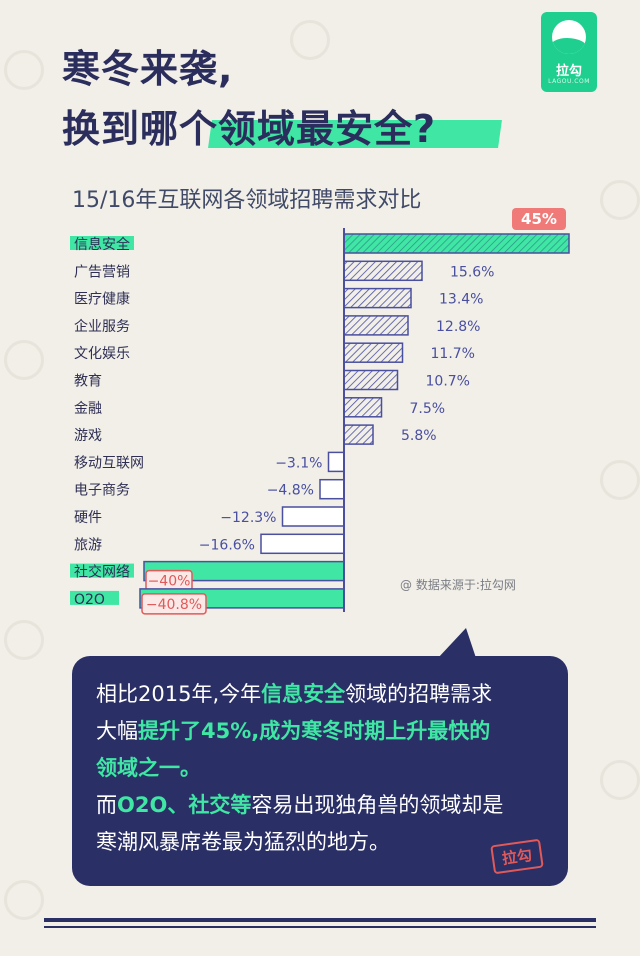 This screenshot has width=640, height=956. Describe the element at coordinates (457, 643) in the screenshot. I see `bubble-tail` at that location.